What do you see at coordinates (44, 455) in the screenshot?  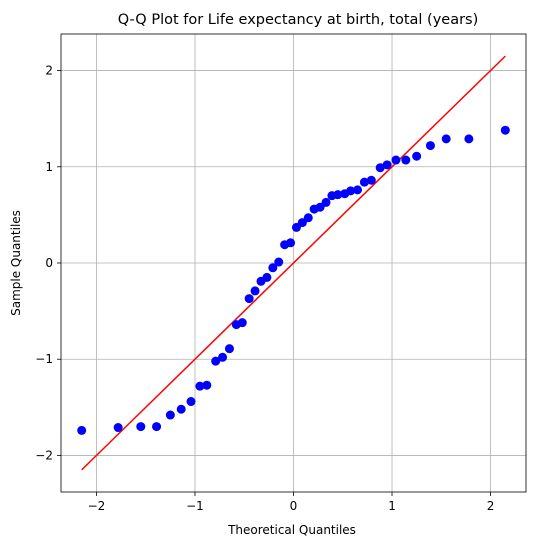 I see `y-tick-label: −2` at bounding box center [44, 455].